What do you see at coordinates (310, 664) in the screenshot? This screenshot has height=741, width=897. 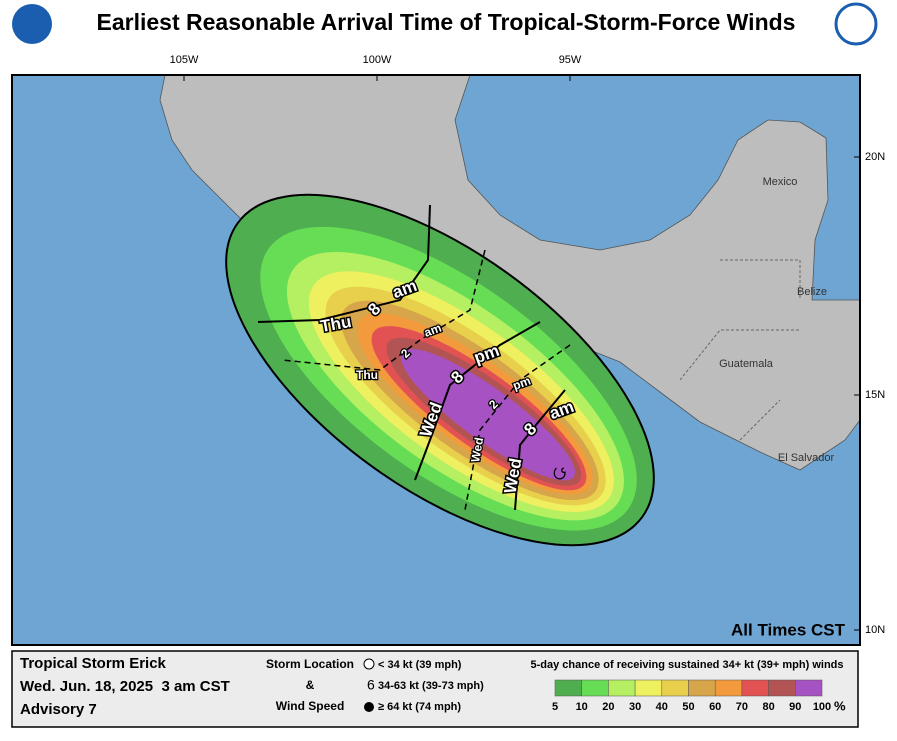 I see `key-title: Storm Location` at bounding box center [310, 664].